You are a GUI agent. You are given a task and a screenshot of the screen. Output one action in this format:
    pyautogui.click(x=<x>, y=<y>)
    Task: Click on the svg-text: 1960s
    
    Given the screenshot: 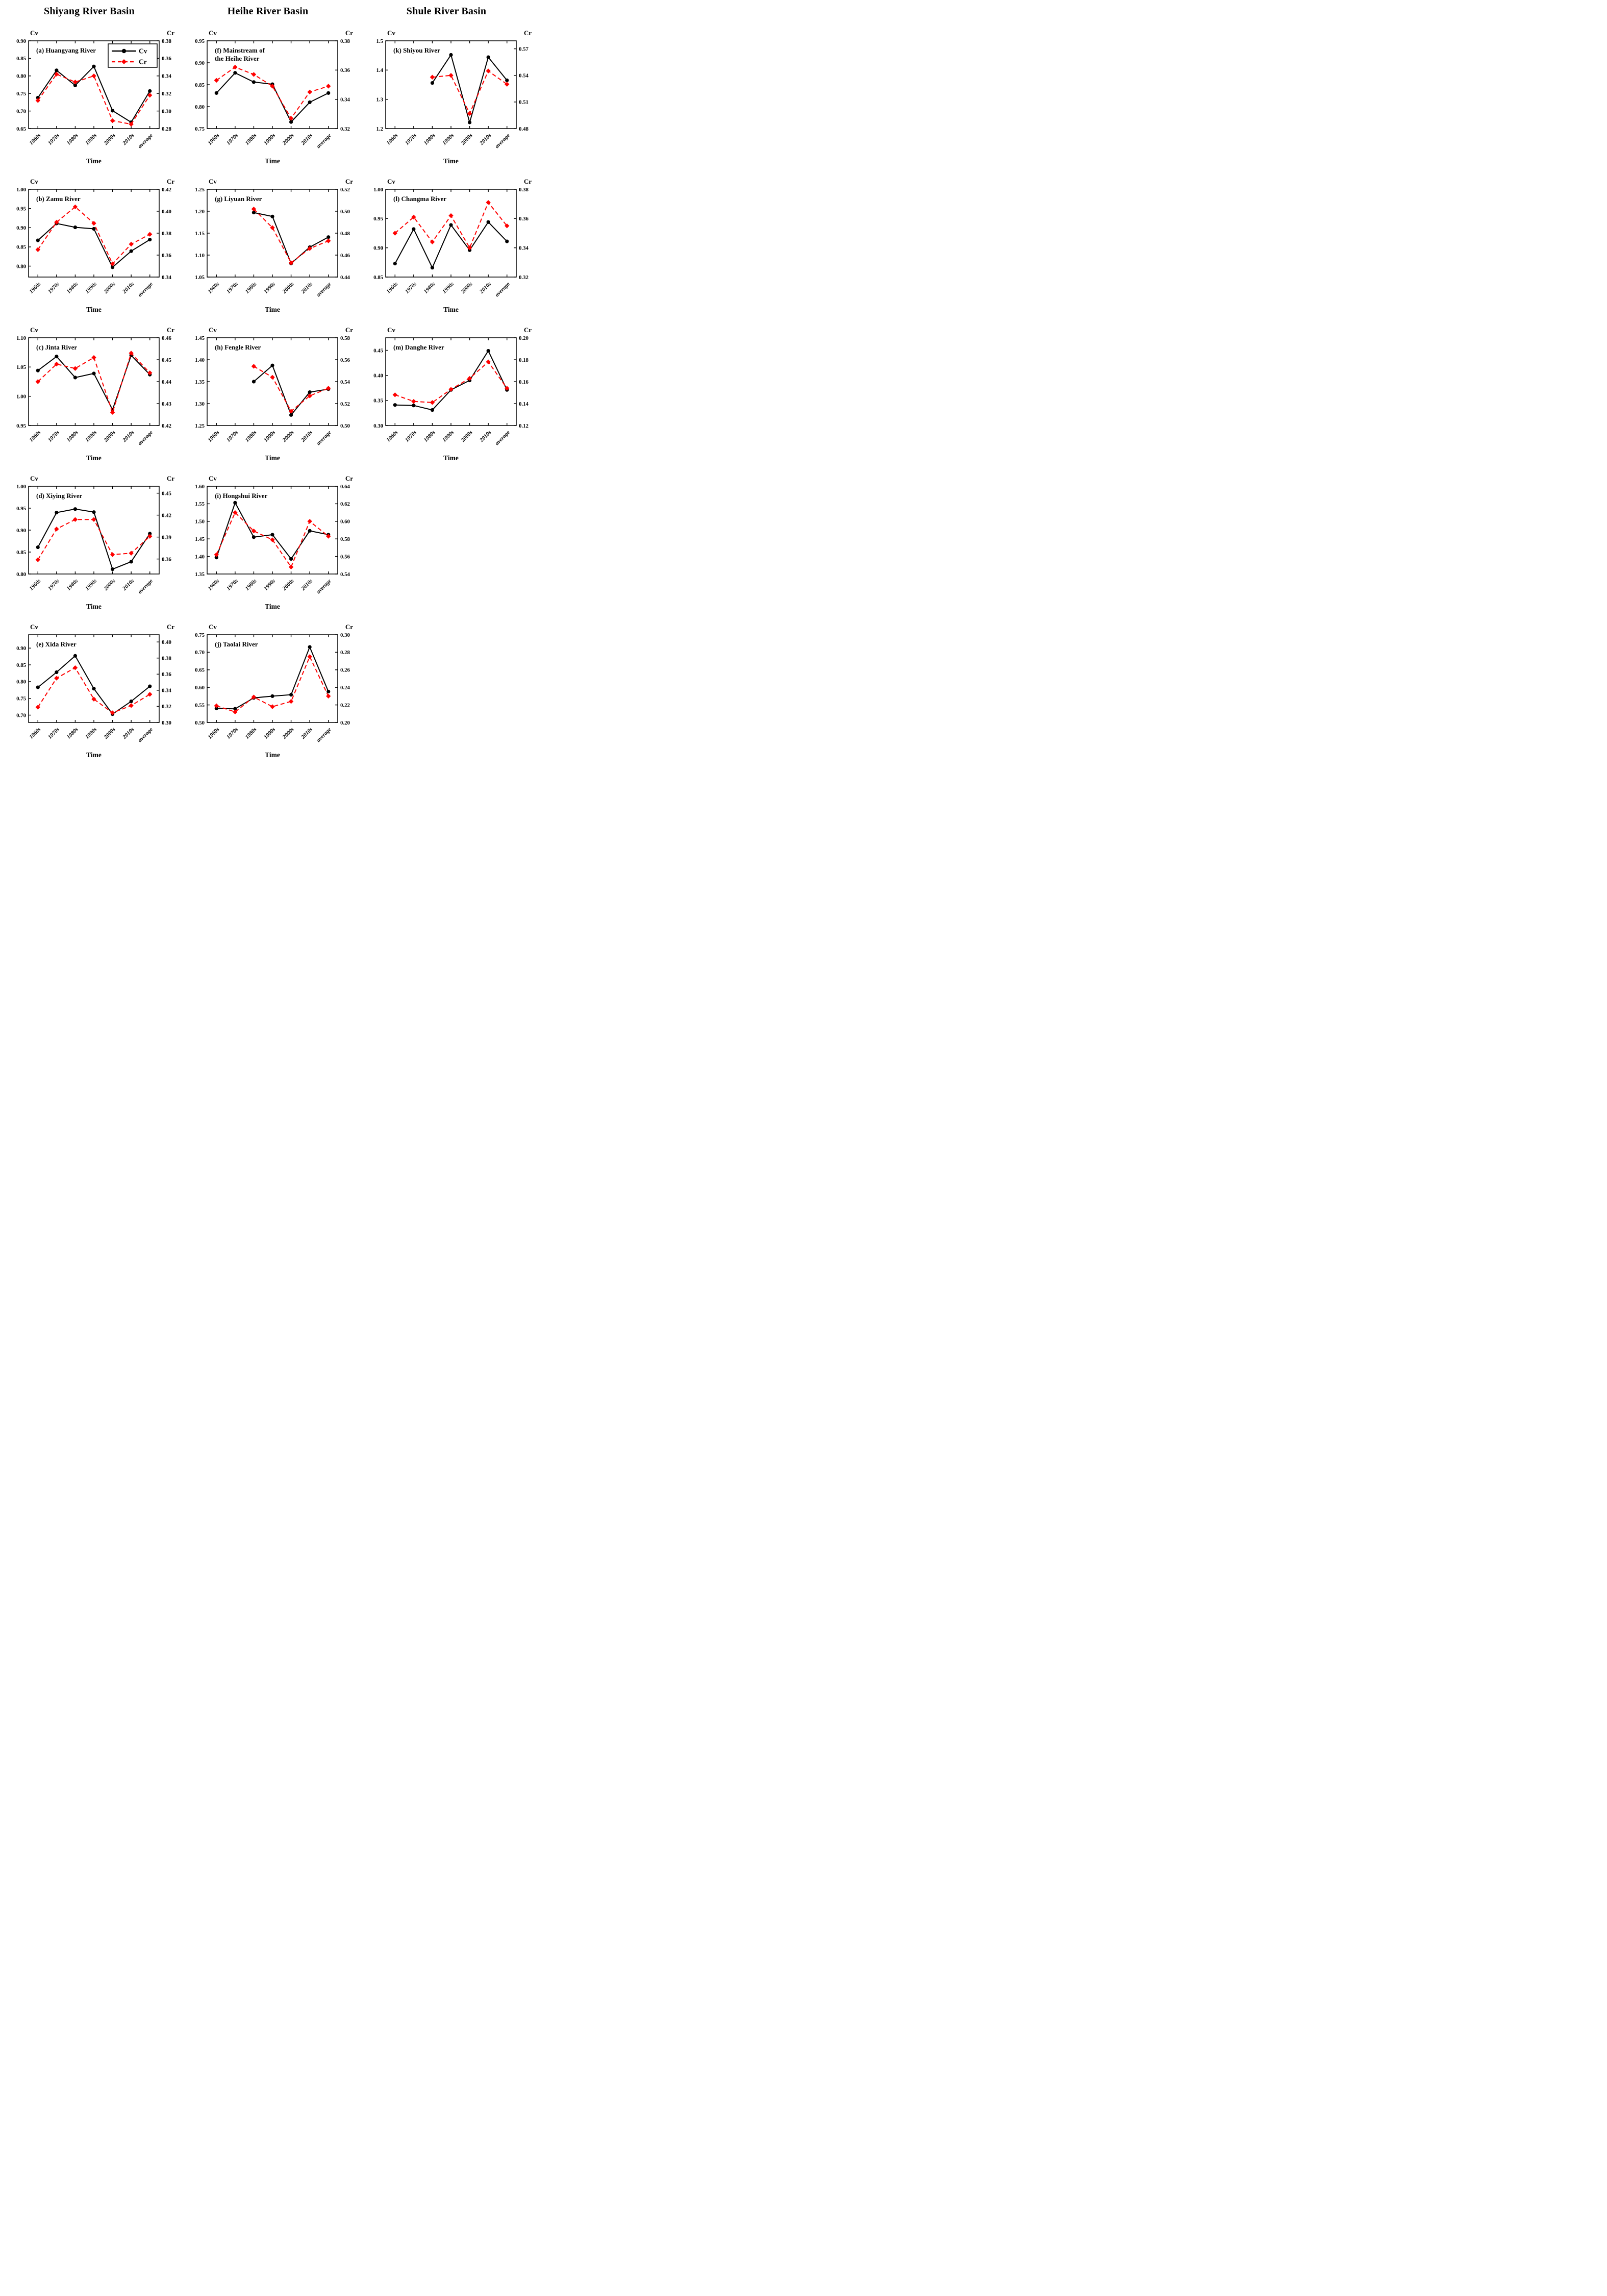 What is the action you would take?
    pyautogui.click(x=35, y=139)
    